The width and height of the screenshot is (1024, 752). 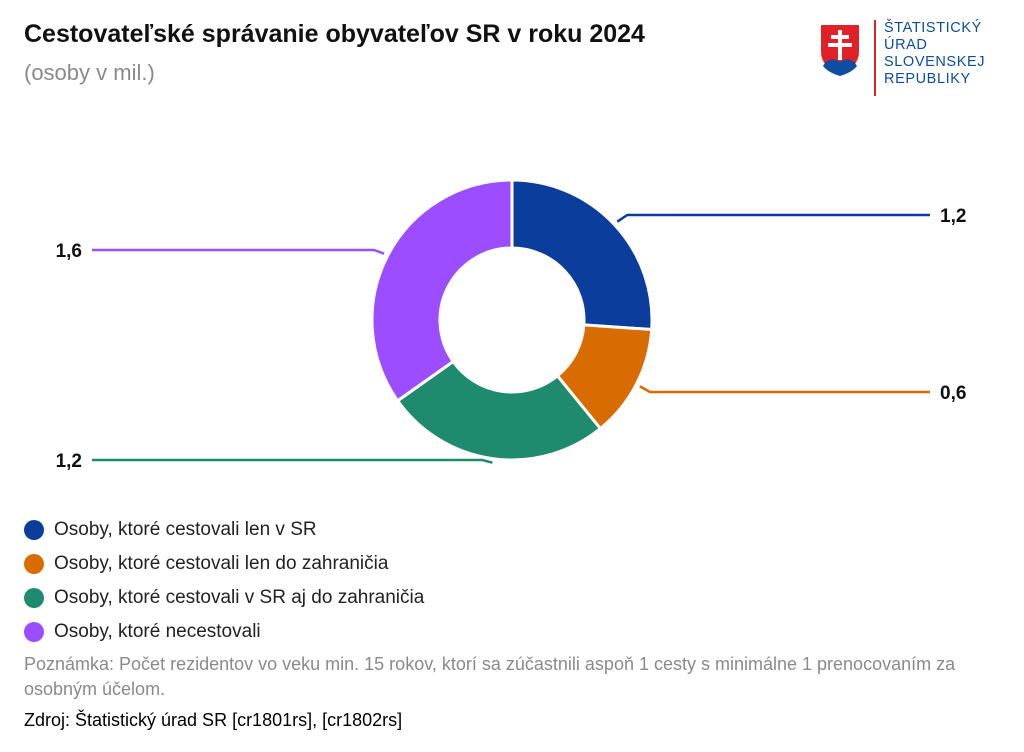 I want to click on legend-label: Osoby, ktoré necestovali, so click(x=157, y=631).